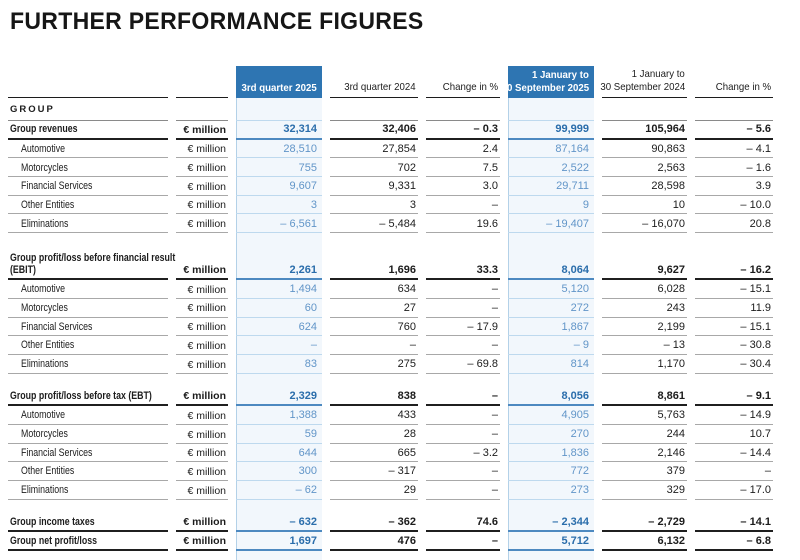  What do you see at coordinates (734, 224) in the screenshot?
I see `value-cell: 20.8` at bounding box center [734, 224].